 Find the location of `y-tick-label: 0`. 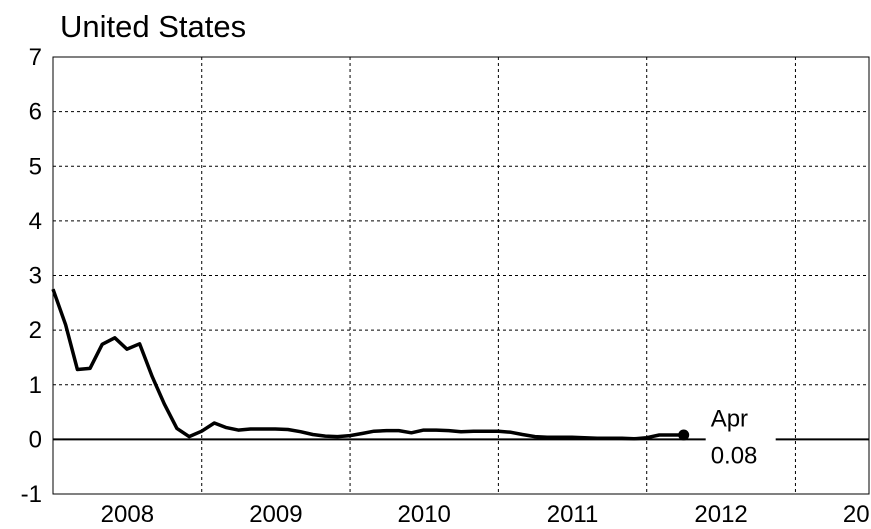

y-tick-label: 0 is located at coordinates (35, 439).